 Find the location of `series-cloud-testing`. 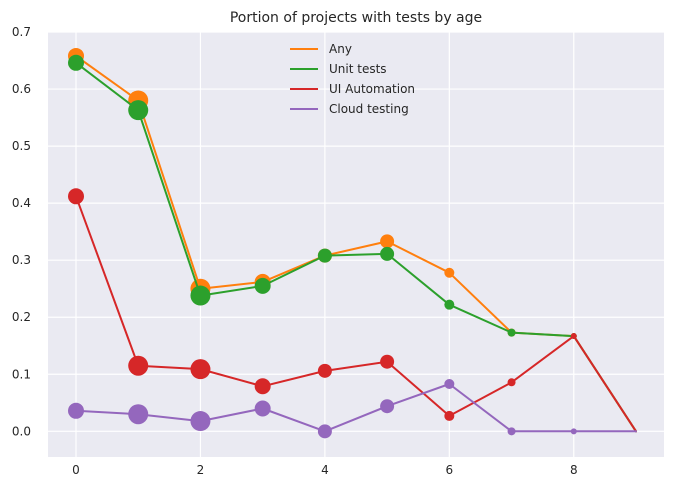

series-cloud-testing is located at coordinates (352, 408).